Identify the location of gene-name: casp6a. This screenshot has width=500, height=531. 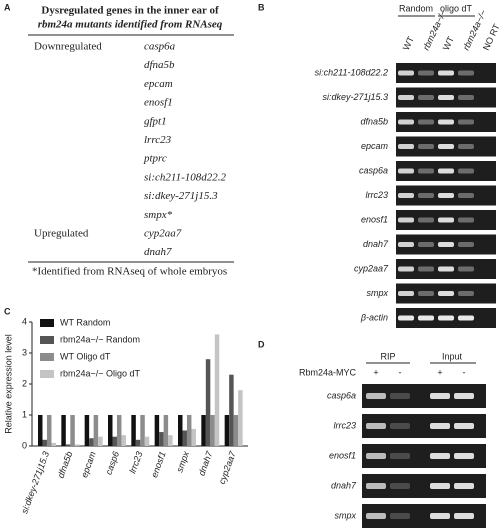
(160, 47).